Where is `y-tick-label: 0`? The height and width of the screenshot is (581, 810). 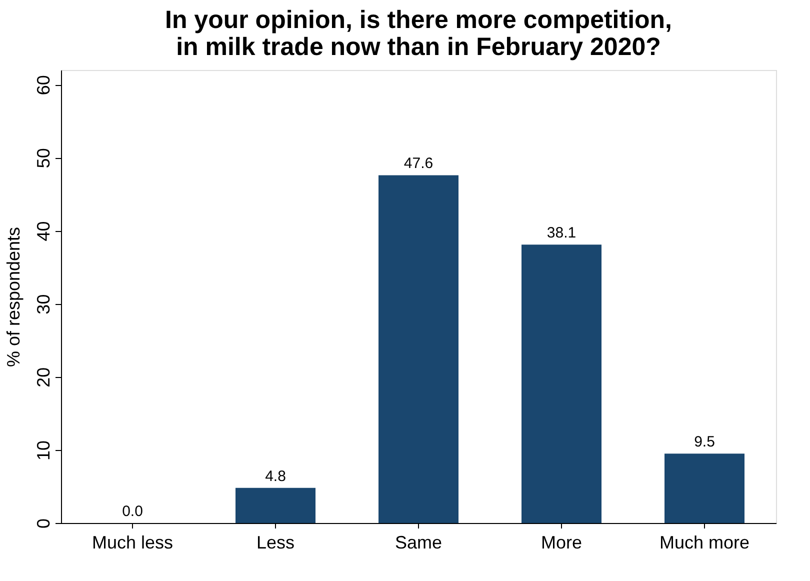
y-tick-label: 0 is located at coordinates (44, 523).